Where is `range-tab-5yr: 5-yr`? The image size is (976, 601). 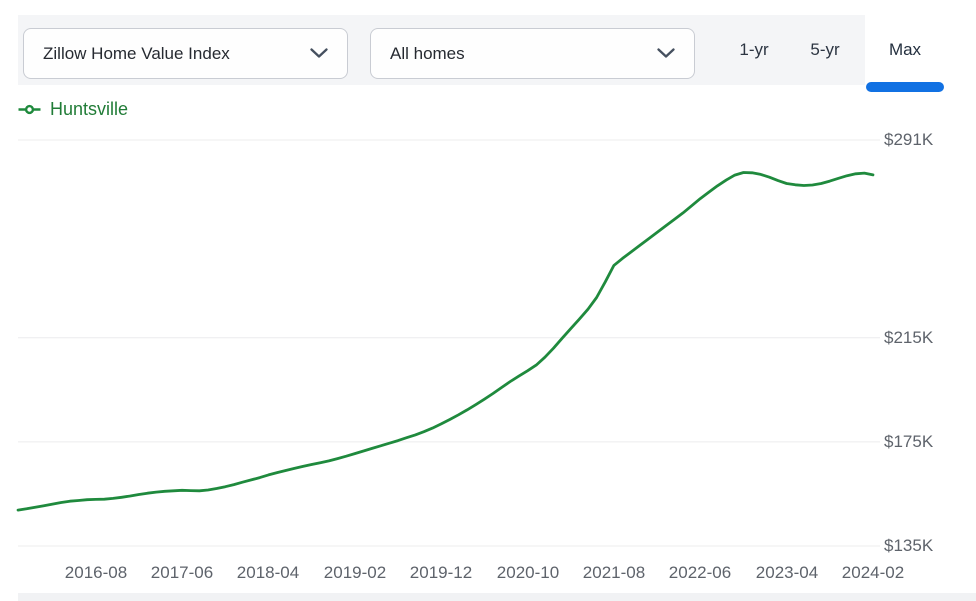
range-tab-5yr: 5-yr is located at coordinates (825, 50).